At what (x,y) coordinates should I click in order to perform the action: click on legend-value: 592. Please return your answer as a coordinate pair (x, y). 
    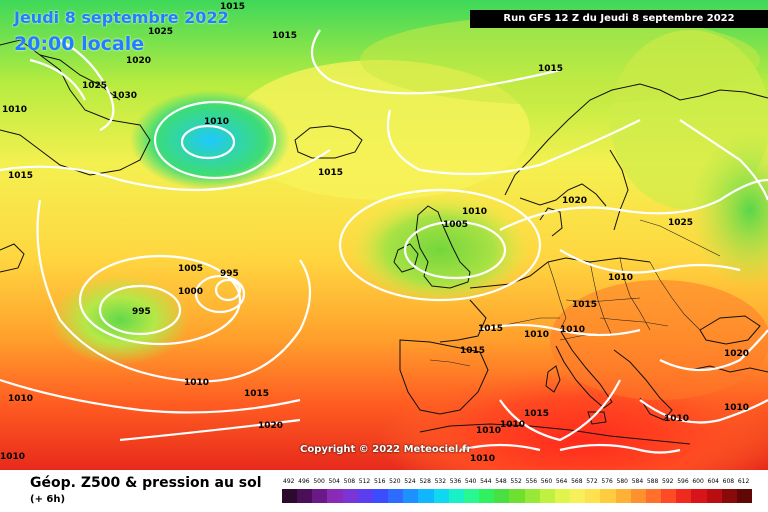
    Looking at the image, I should click on (668, 481).